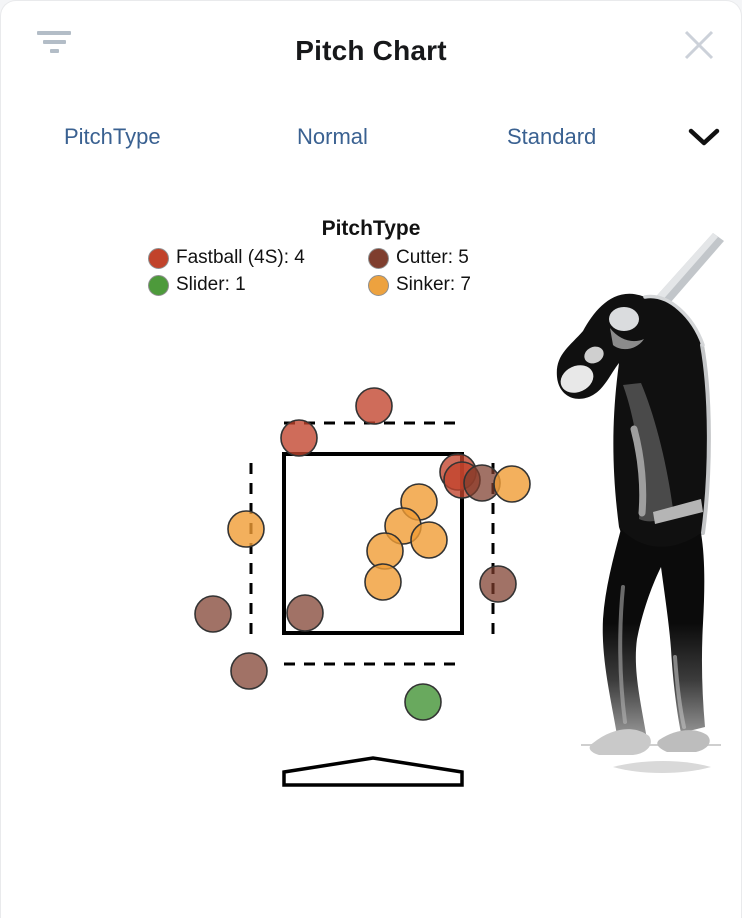  I want to click on view-mode-selector: Normal, so click(332, 136).